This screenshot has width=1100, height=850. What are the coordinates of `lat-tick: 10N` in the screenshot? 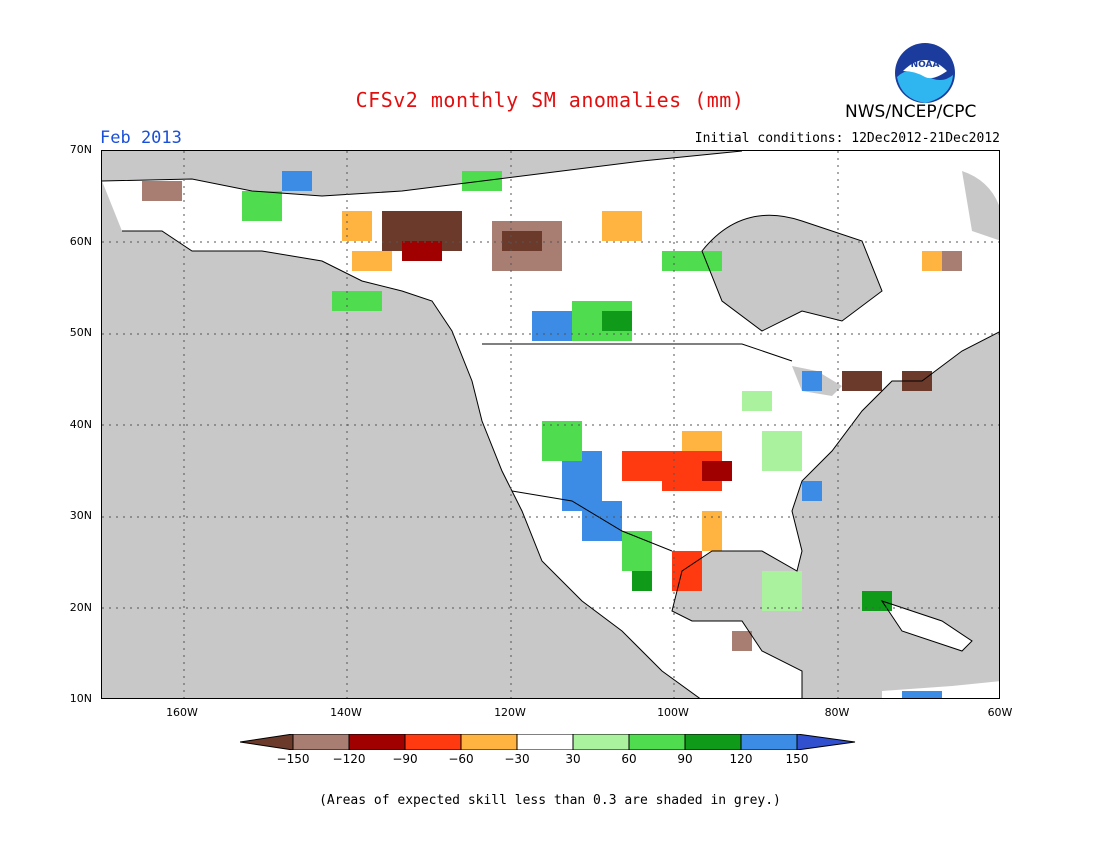 It's located at (80, 698).